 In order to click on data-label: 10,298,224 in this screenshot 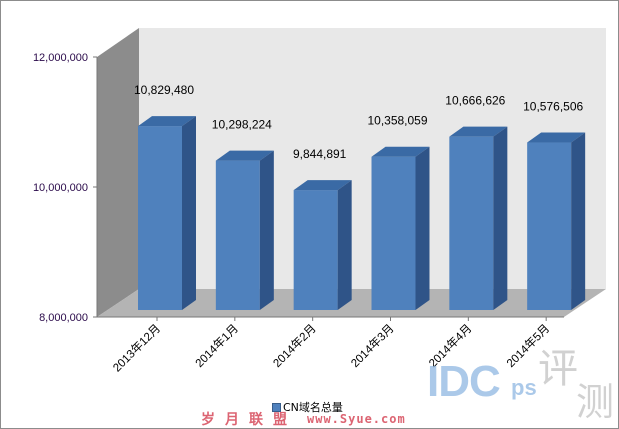, I will do `click(242, 125)`.